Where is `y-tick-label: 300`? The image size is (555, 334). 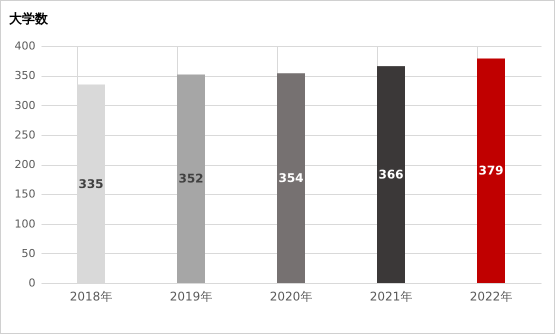
y-tick-label: 300 is located at coordinates (25, 105).